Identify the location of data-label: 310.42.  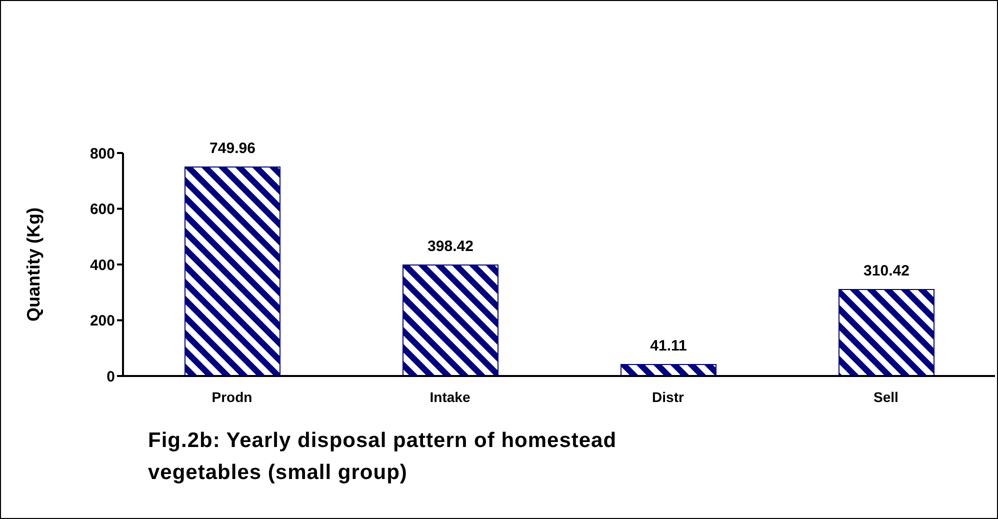
(887, 271).